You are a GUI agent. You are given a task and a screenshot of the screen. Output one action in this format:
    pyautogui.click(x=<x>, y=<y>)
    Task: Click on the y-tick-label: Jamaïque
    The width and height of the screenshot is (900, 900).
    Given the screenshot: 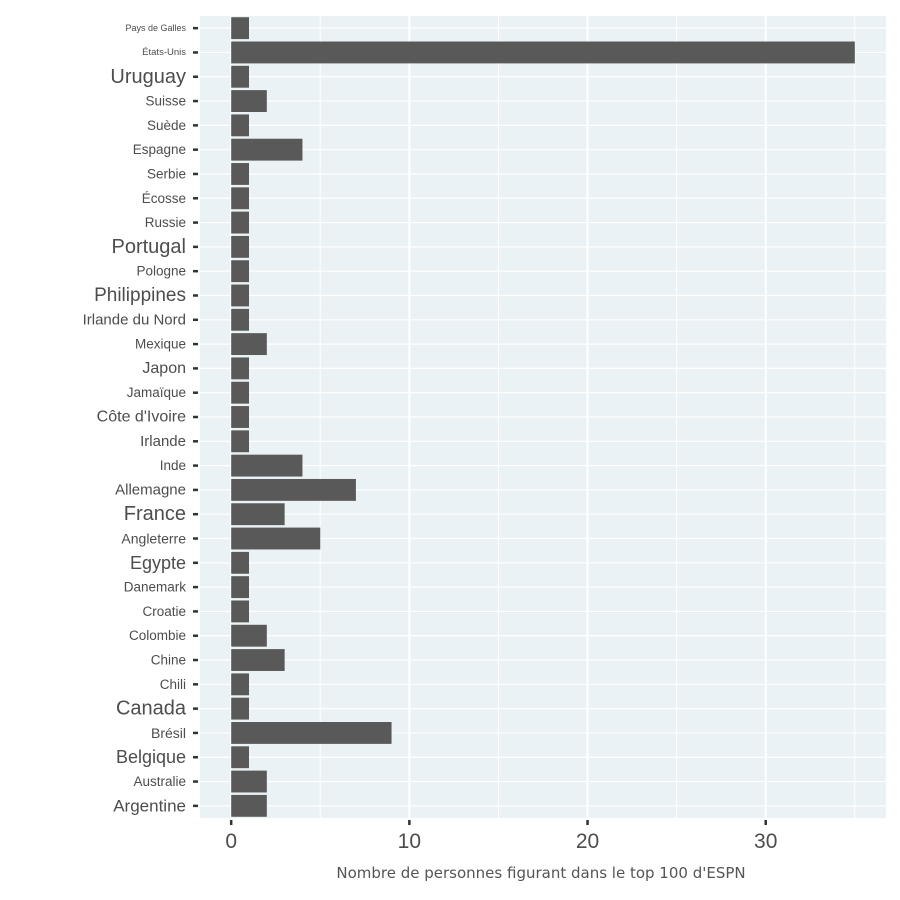 What is the action you would take?
    pyautogui.click(x=156, y=392)
    